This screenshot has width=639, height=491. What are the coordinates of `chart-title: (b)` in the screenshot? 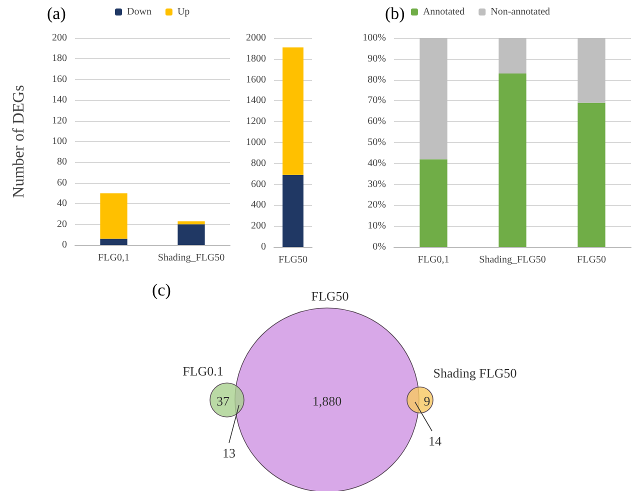 It's located at (395, 13).